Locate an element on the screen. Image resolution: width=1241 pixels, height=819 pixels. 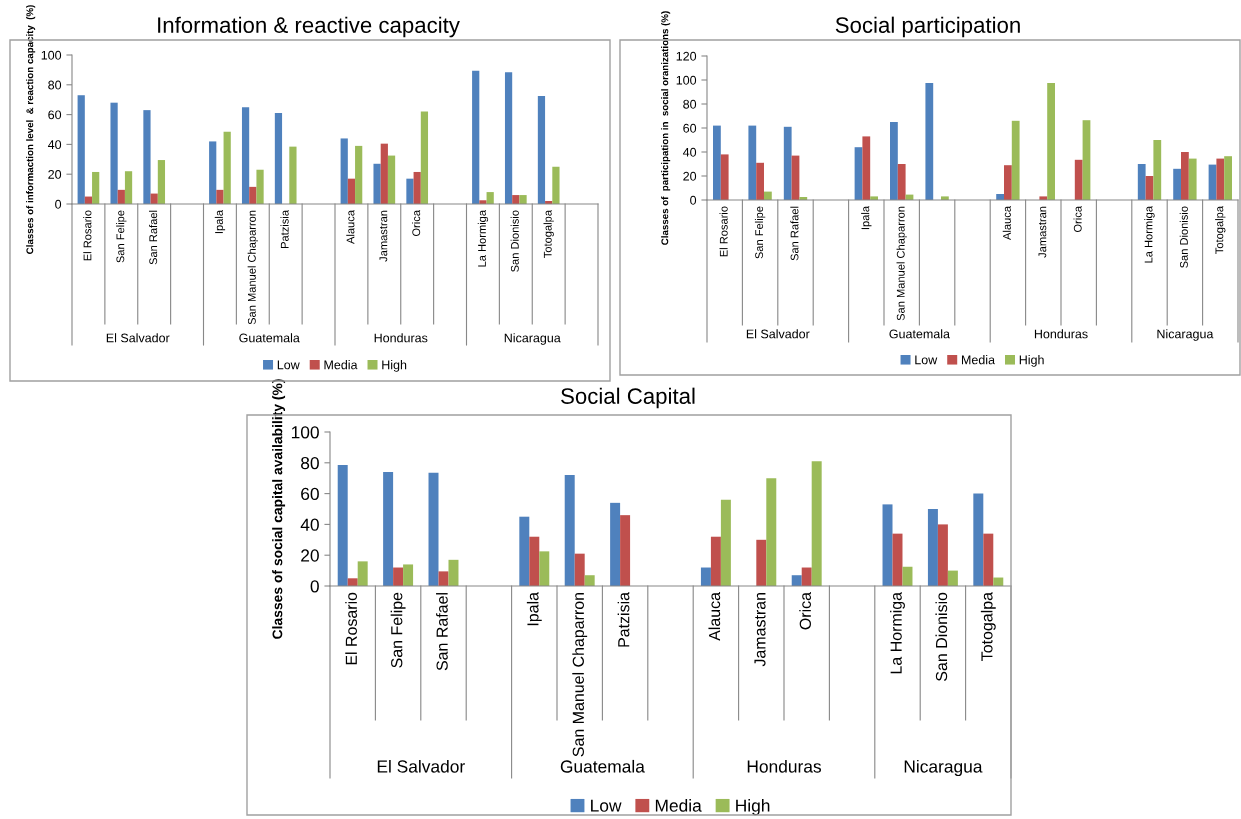
y-axis-title: Classes of social capital availability (%) is located at coordinates (279, 509).